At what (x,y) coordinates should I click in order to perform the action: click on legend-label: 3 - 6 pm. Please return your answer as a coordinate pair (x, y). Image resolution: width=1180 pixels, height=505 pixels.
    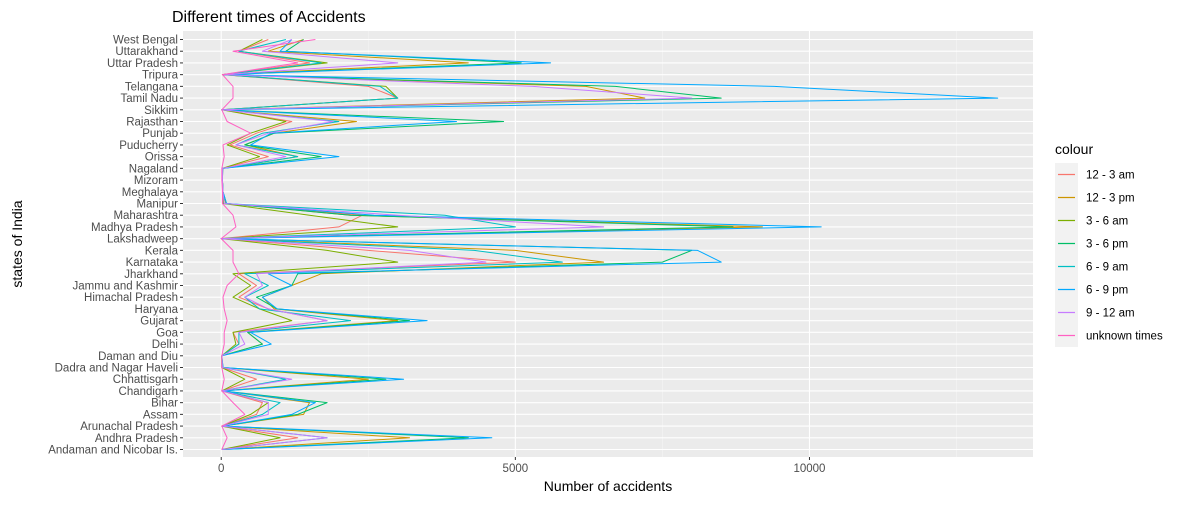
    Looking at the image, I should click on (1107, 245).